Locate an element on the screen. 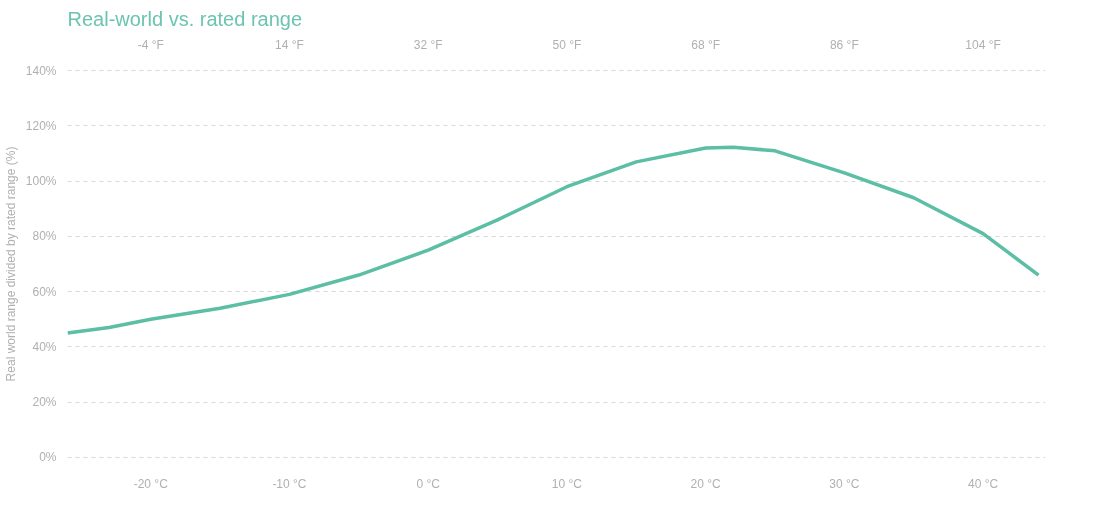 The image size is (1101, 513). x-tick-label: -20 °C is located at coordinates (151, 483).